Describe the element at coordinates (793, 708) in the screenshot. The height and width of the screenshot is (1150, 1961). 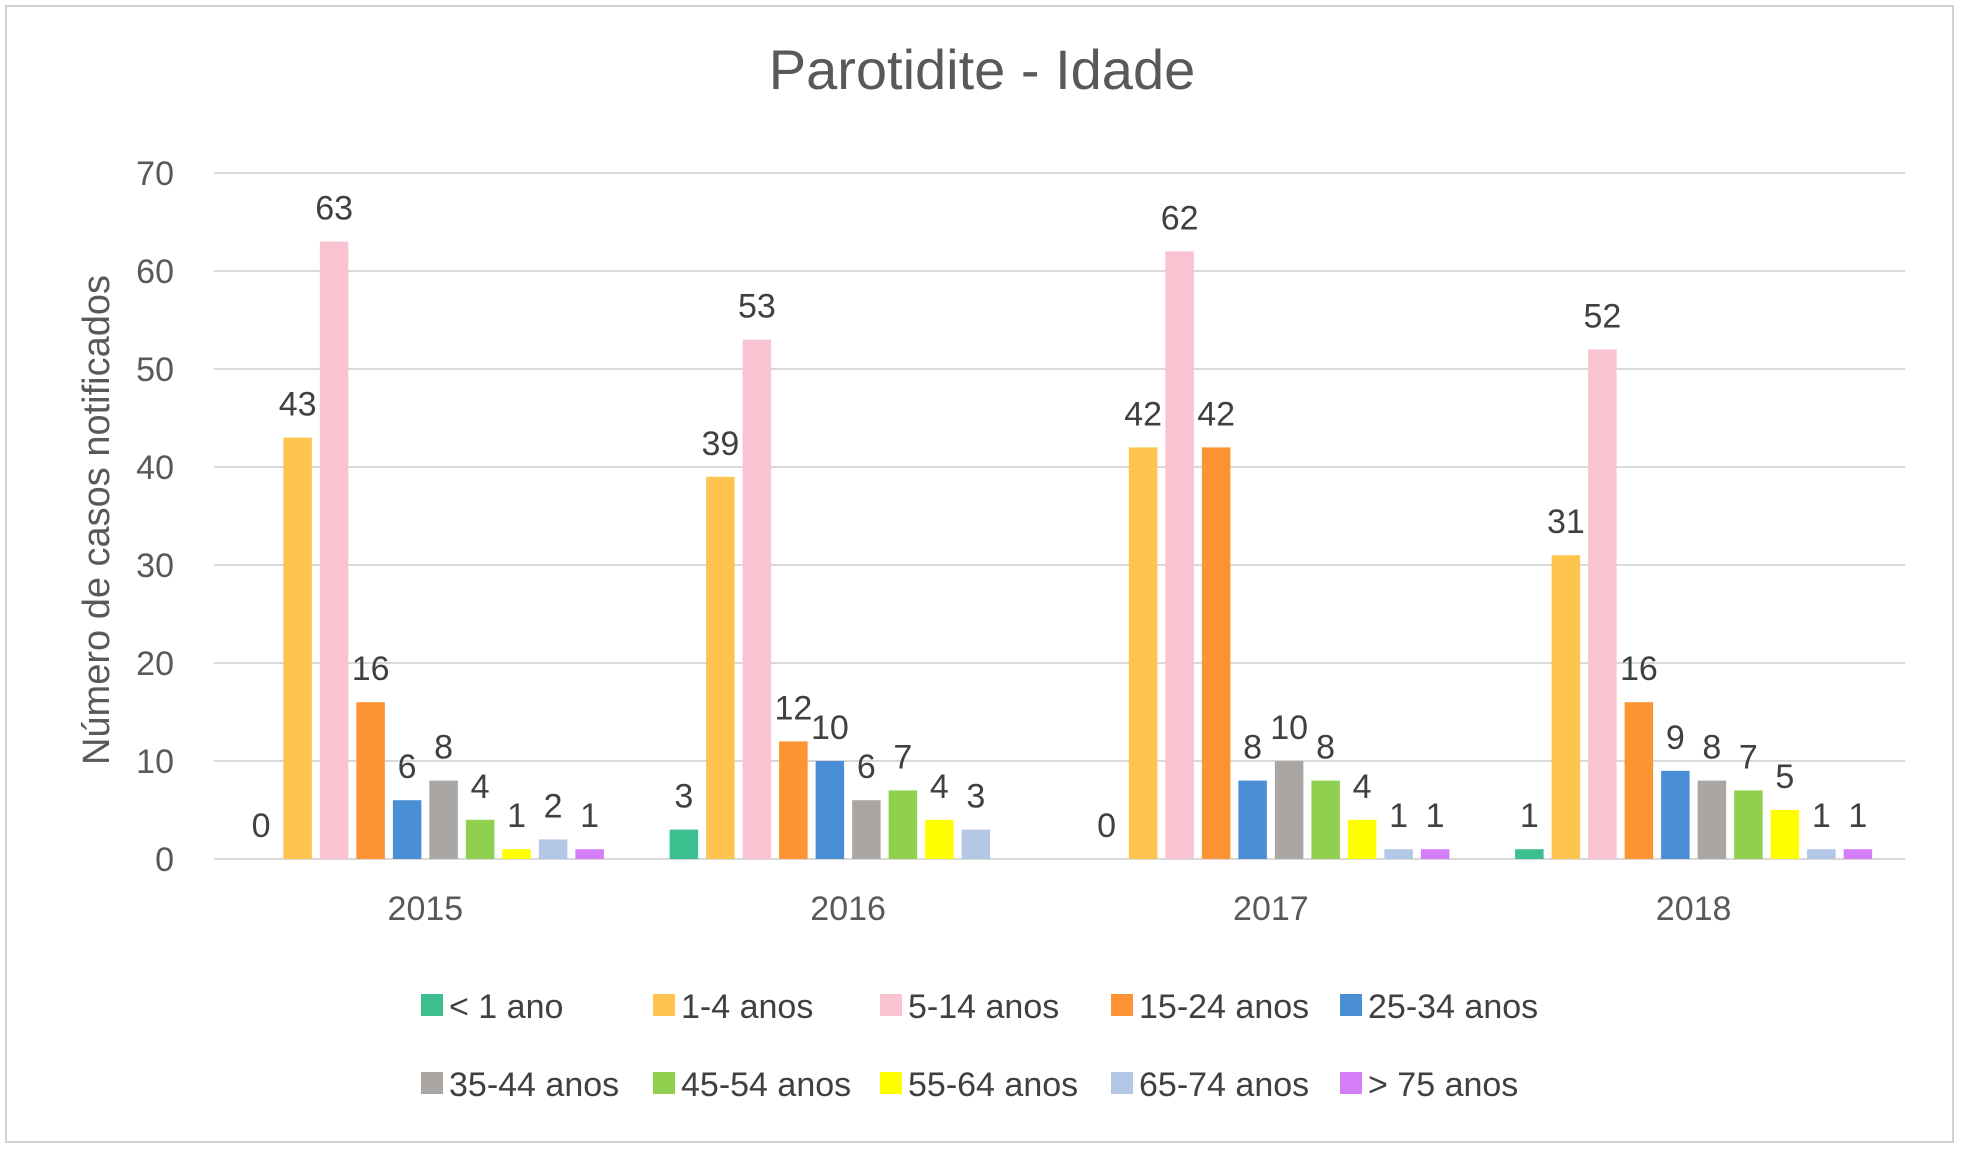
I see `data-label: 12` at that location.